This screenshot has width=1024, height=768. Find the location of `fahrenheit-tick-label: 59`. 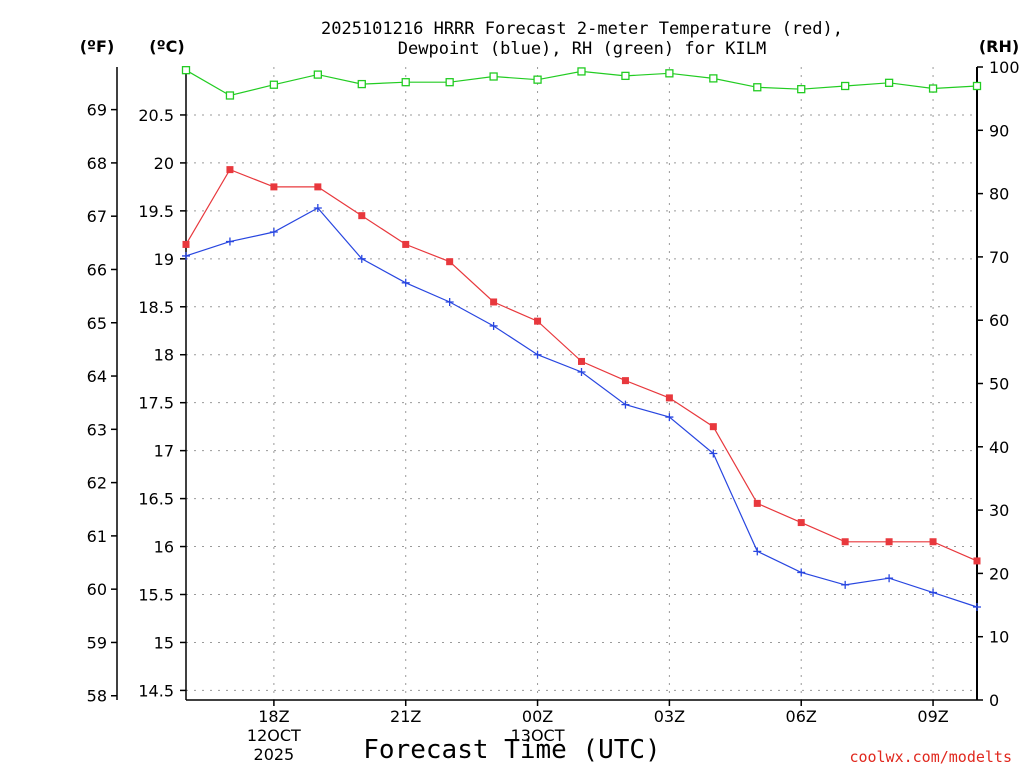

fahrenheit-tick-label: 59 is located at coordinates (97, 642).